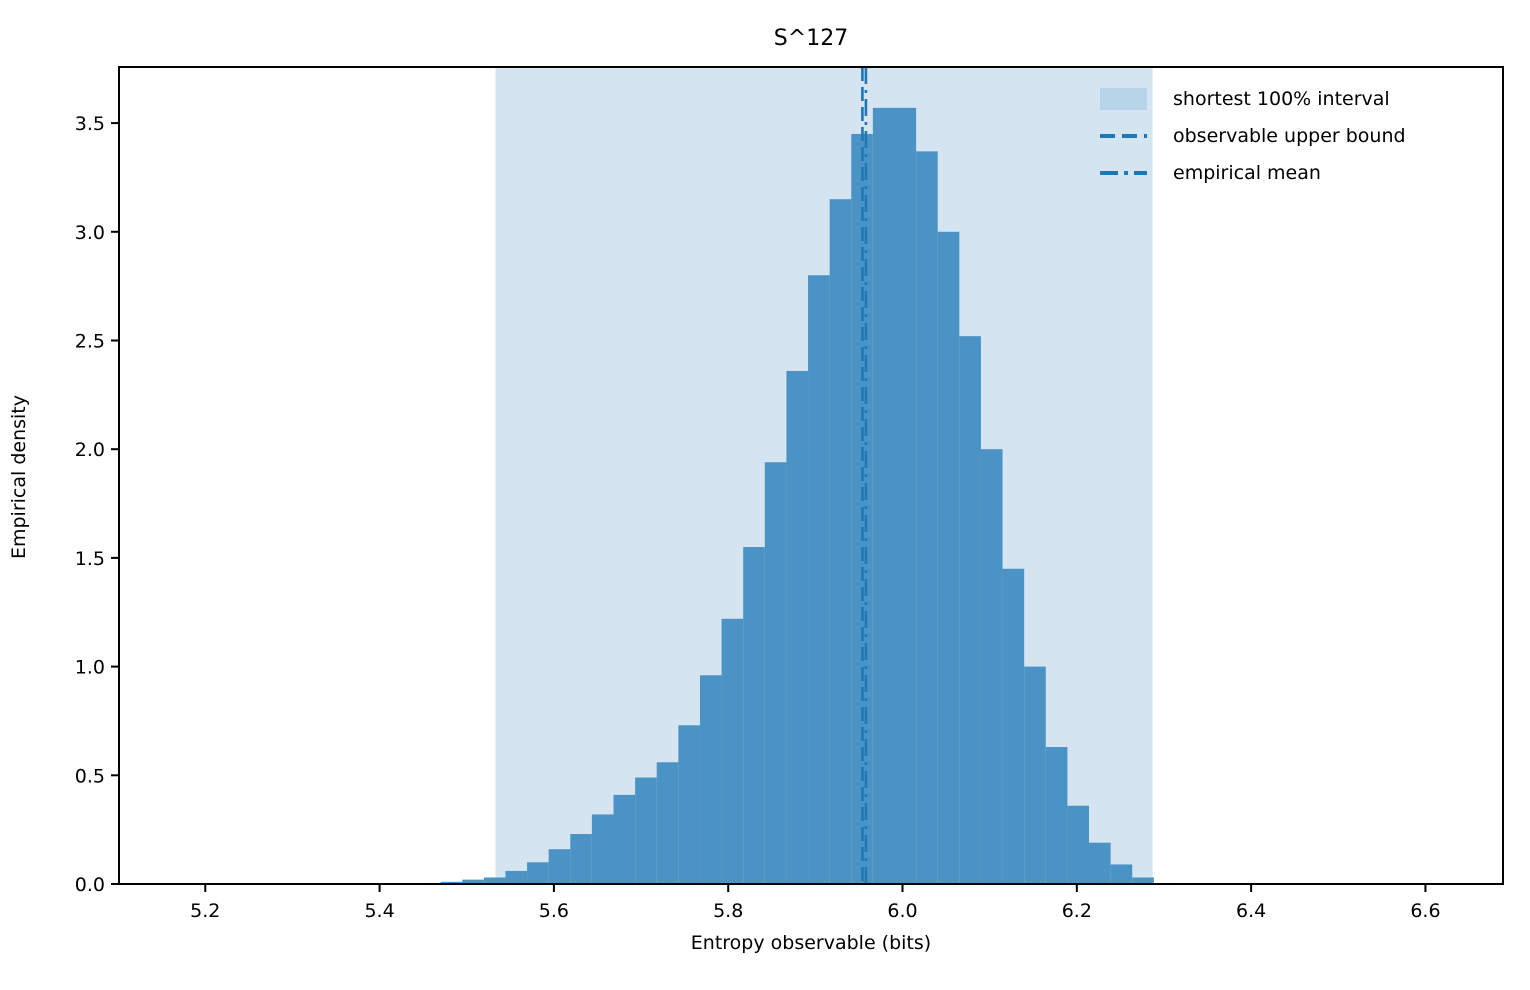 The width and height of the screenshot is (1530, 990). Describe the element at coordinates (1425, 911) in the screenshot. I see `x-tick-label: 6.6` at that location.